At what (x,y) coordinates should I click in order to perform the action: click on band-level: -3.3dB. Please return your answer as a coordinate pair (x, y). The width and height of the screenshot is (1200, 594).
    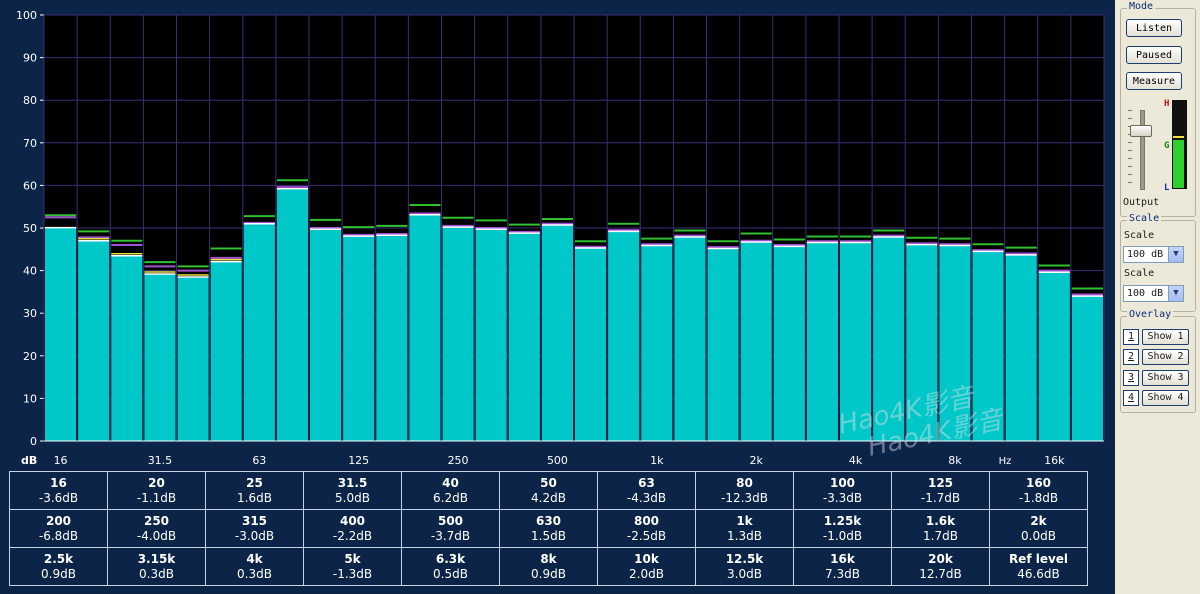
    Looking at the image, I should click on (842, 497).